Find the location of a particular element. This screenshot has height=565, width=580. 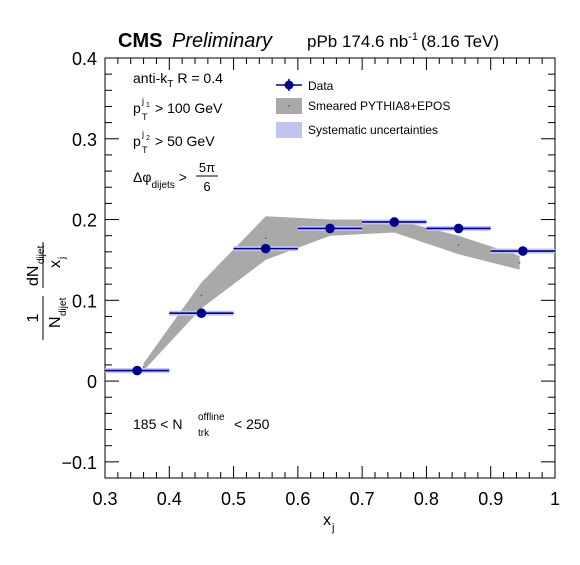

multiplicity-cut: < 250 is located at coordinates (252, 424).